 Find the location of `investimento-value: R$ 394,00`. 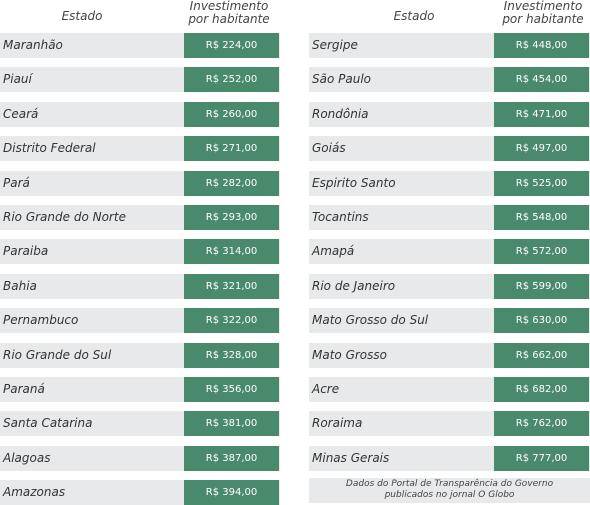

investimento-value: R$ 394,00 is located at coordinates (231, 492).